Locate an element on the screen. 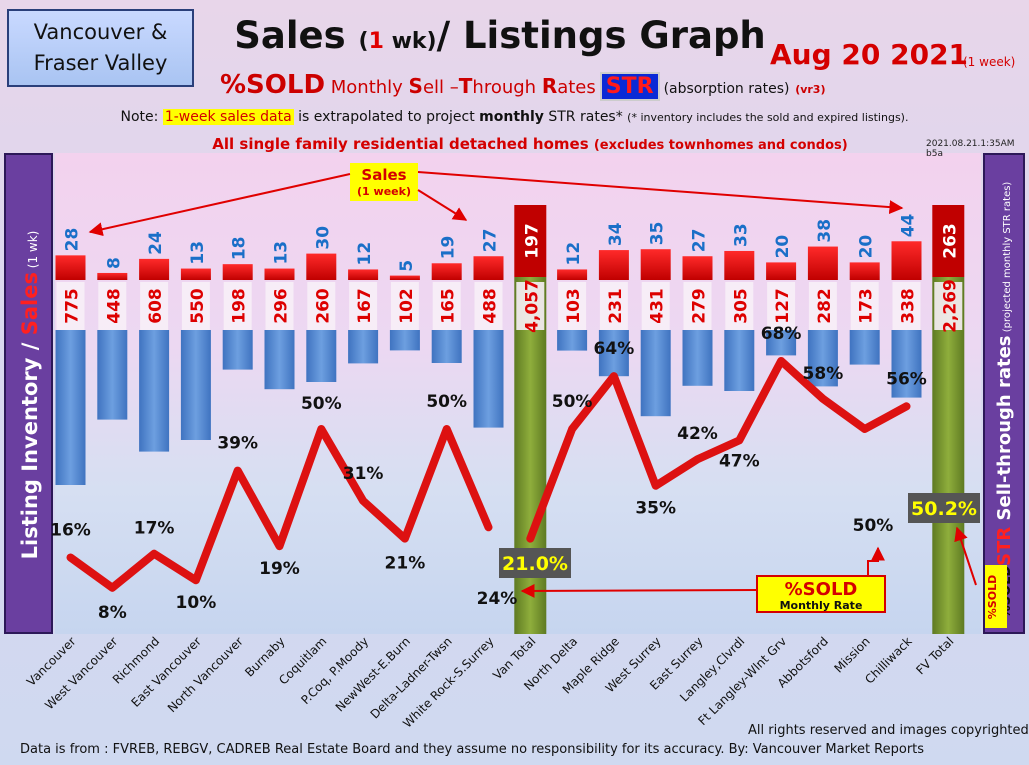 The image size is (1029, 765). right-axis-panel is located at coordinates (1004, 393).